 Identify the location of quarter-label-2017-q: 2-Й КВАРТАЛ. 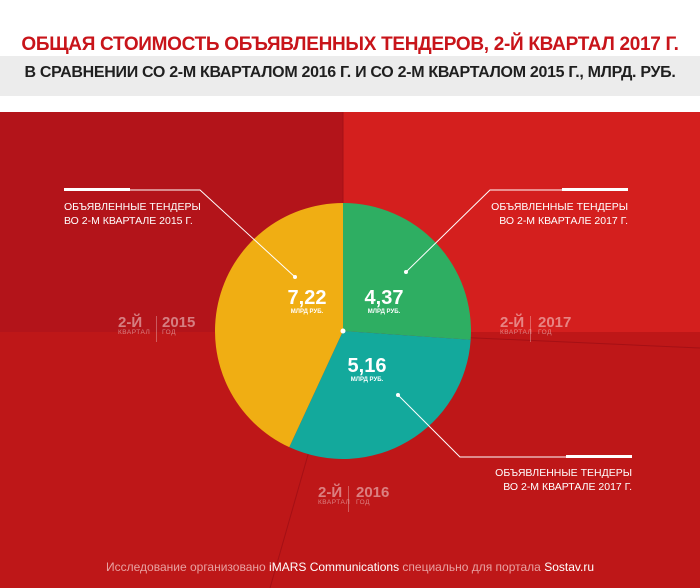
(516, 325).